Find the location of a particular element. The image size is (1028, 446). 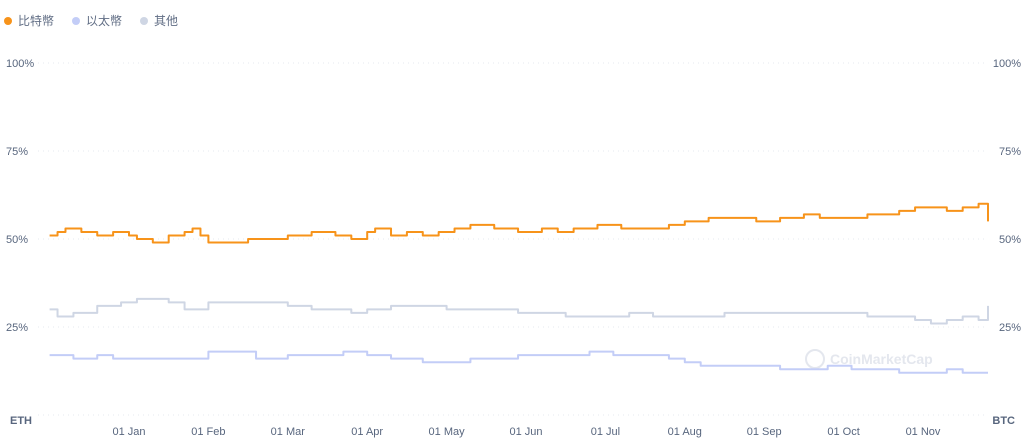

y-tick-label-left: 50% is located at coordinates (17, 240).